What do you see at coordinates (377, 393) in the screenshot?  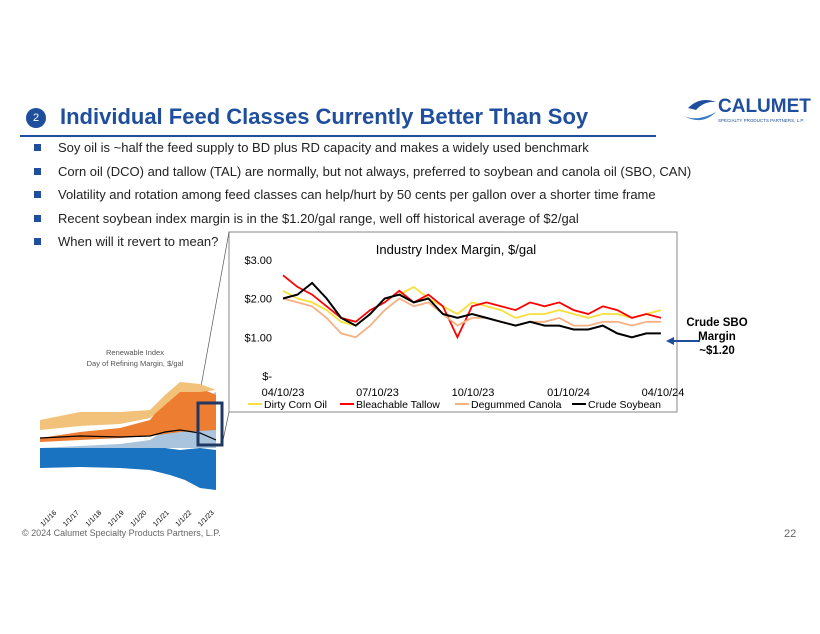 I see `x-tick-label: 07/10/23` at bounding box center [377, 393].